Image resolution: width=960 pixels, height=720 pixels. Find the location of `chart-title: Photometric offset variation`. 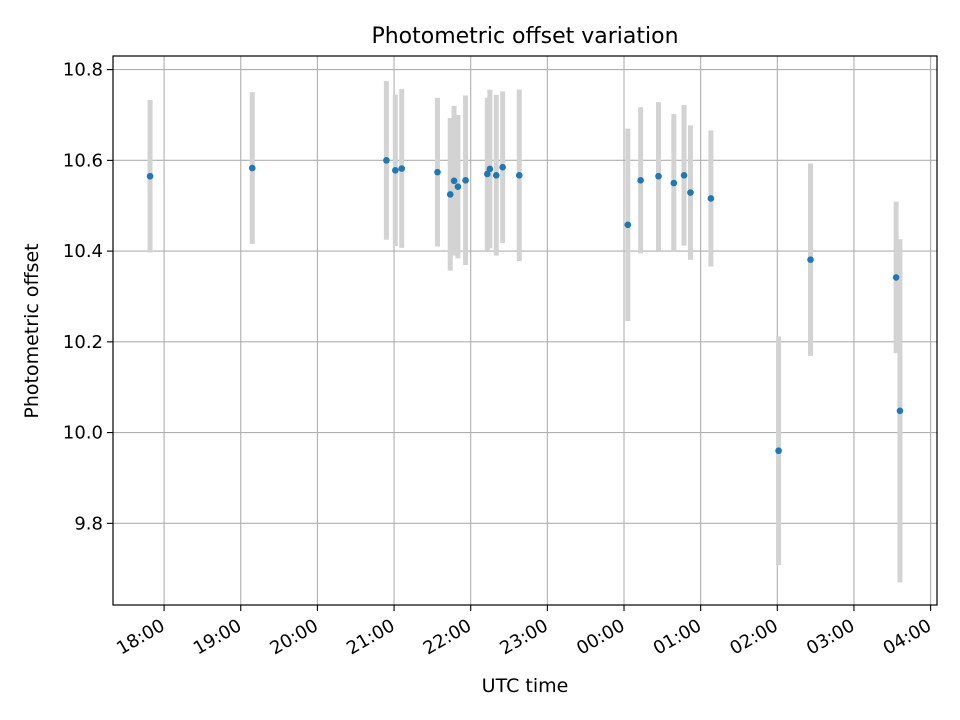

chart-title: Photometric offset variation is located at coordinates (524, 36).